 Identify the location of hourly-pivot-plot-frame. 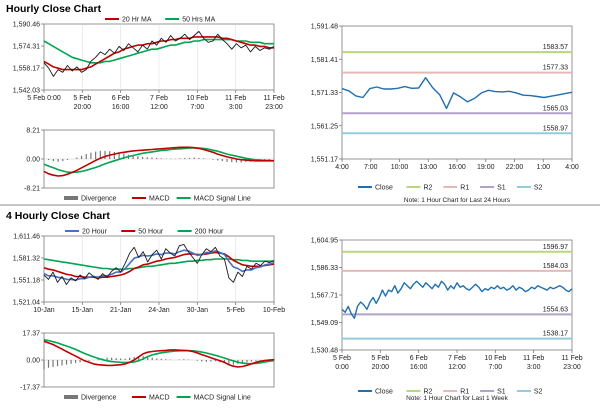
(457, 92).